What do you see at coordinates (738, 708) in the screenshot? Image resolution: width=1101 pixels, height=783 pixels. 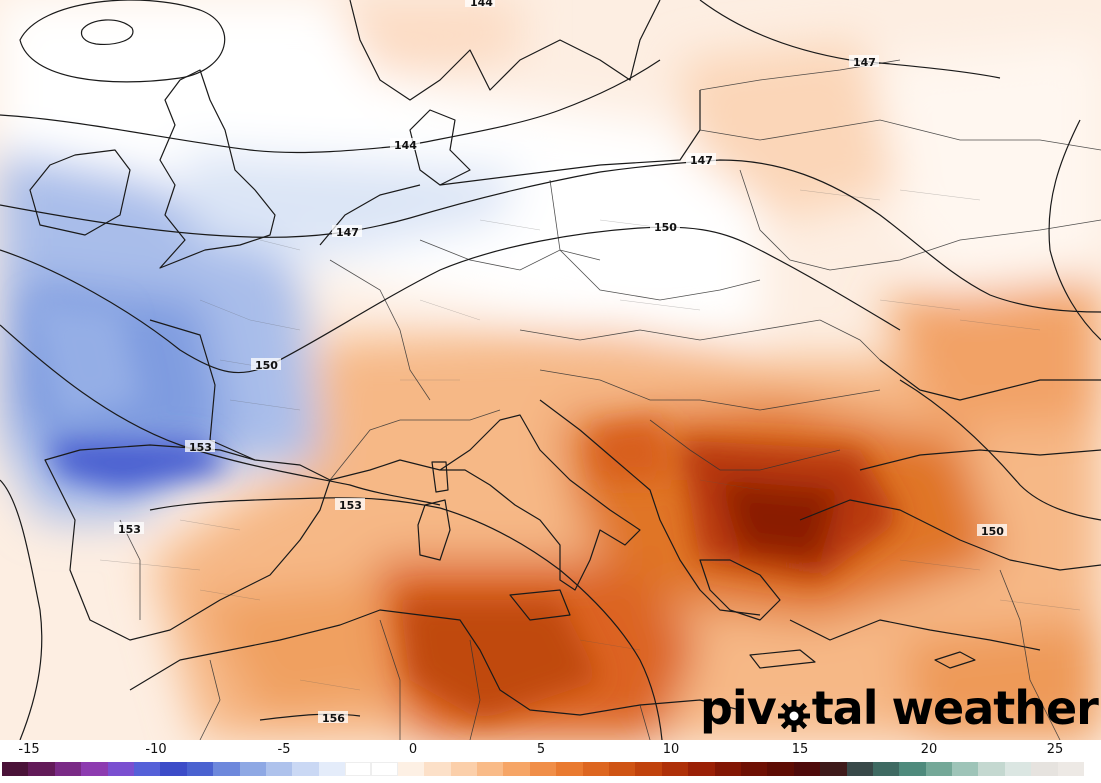 I see `logo-text-before: piv` at bounding box center [738, 708].